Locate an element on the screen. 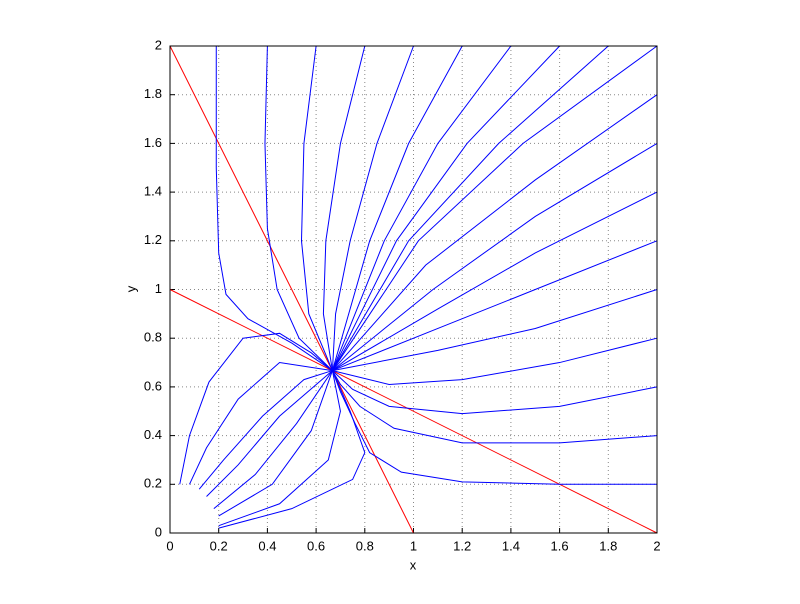  y-tick-label: 0 is located at coordinates (158, 531).